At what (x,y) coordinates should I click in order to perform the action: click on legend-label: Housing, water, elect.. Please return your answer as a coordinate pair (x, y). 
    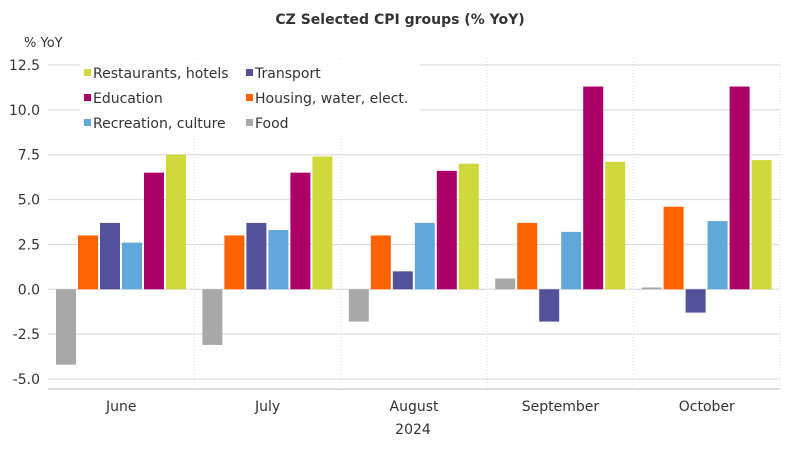
    Looking at the image, I should click on (331, 99).